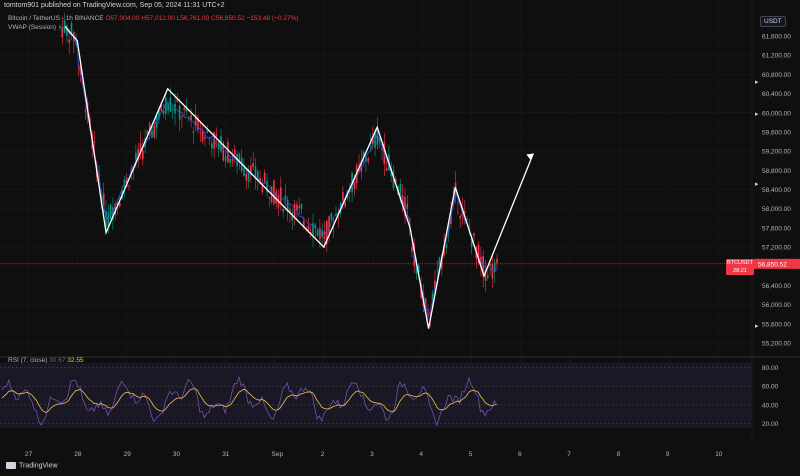 The width and height of the screenshot is (800, 476). I want to click on time-tick-label: 7, so click(569, 454).